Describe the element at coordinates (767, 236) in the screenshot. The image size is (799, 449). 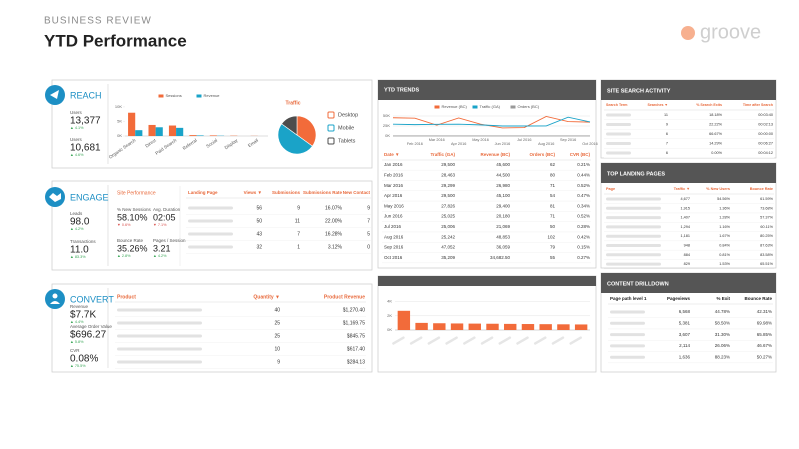
I see `table-cell: 80.25%` at that location.